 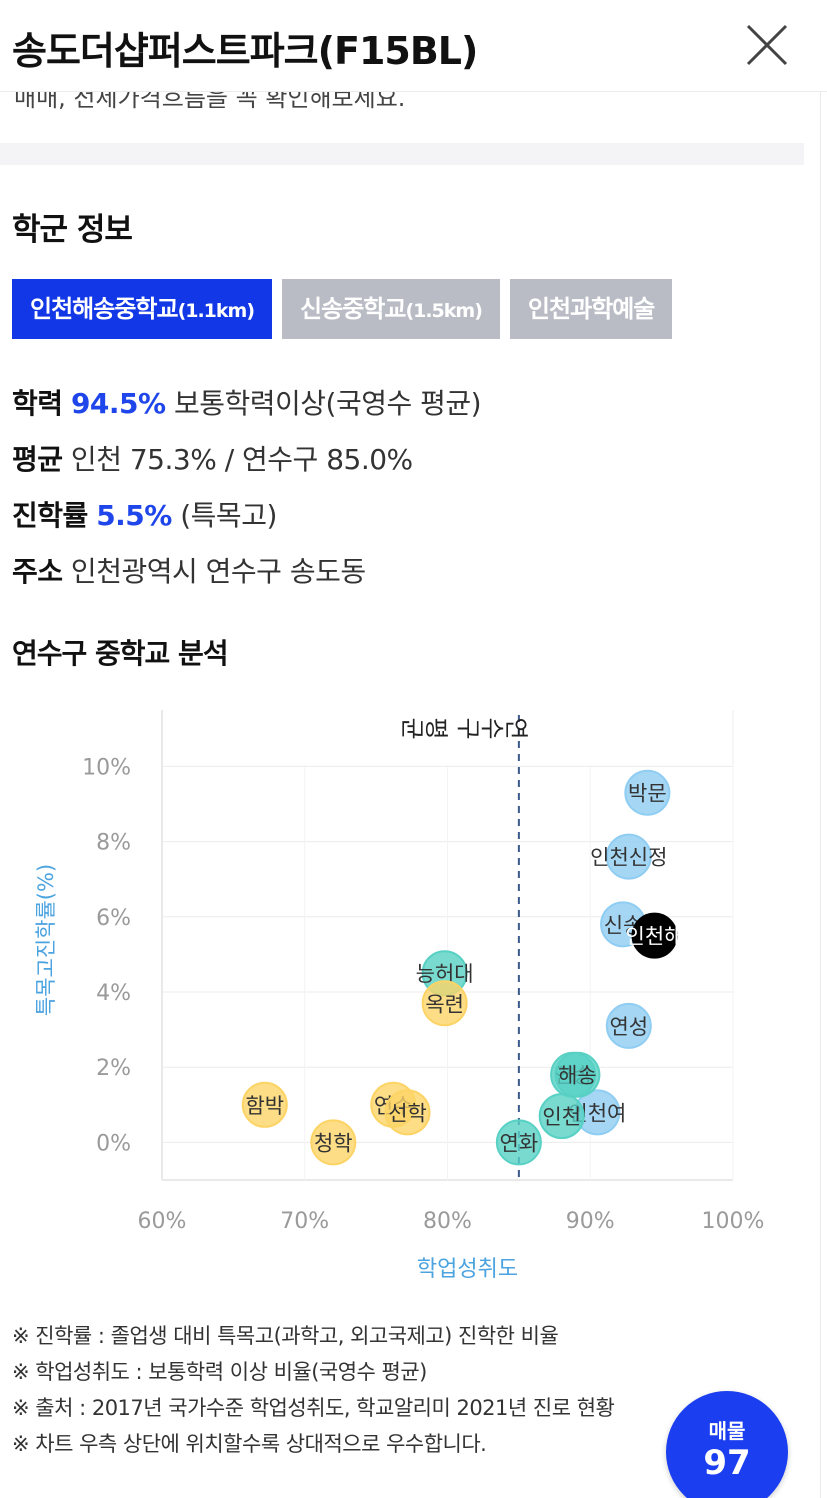 I want to click on advancement-desc: (특목고), so click(x=224, y=515).